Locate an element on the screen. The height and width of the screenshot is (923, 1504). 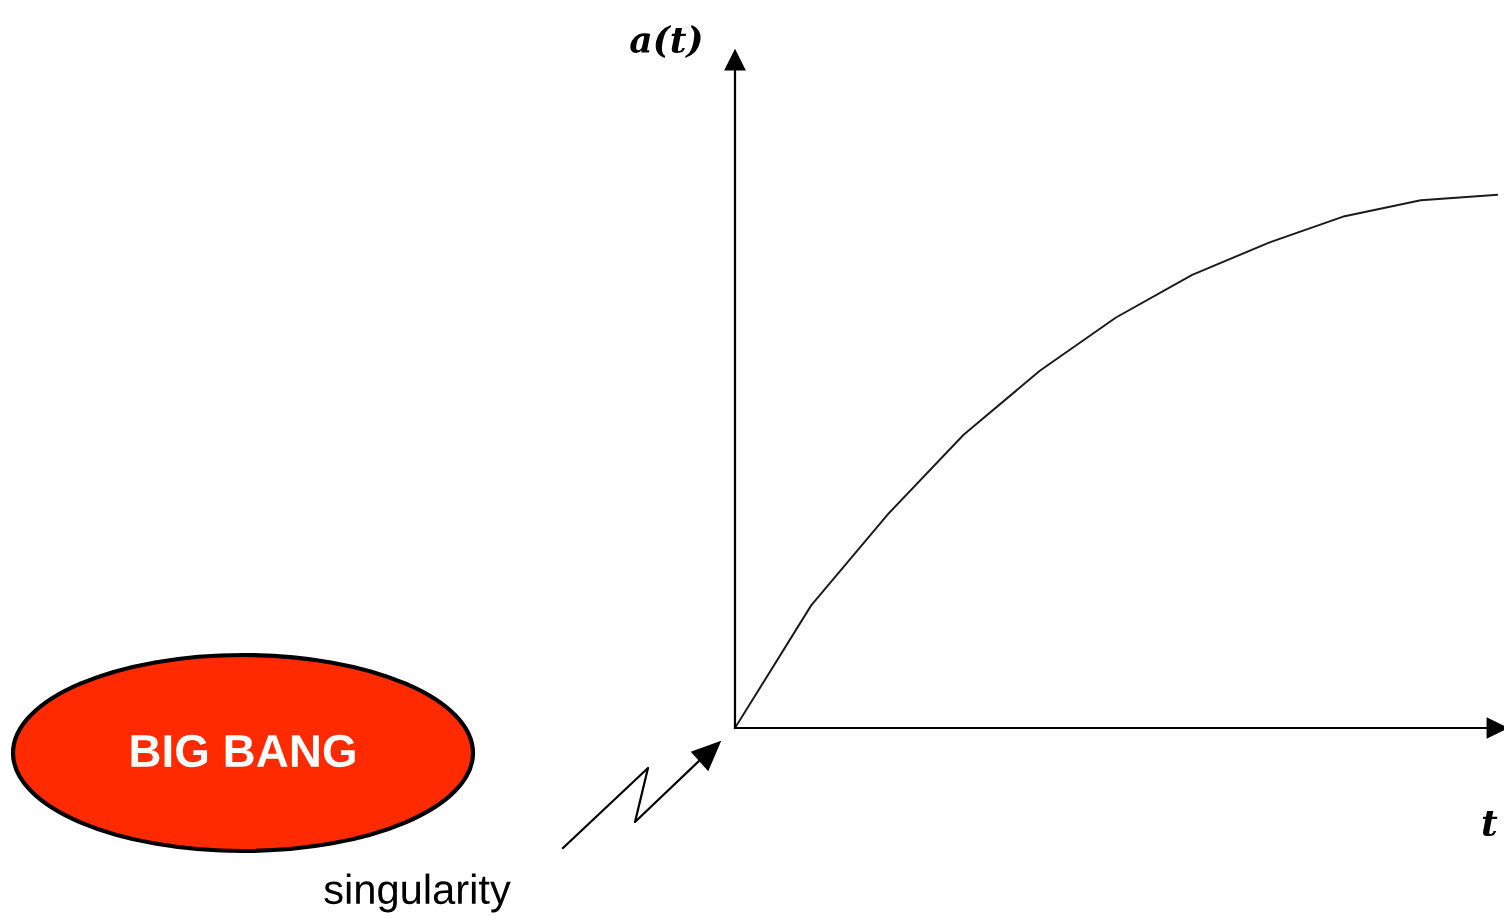
text: singularity is located at coordinates (417, 893).